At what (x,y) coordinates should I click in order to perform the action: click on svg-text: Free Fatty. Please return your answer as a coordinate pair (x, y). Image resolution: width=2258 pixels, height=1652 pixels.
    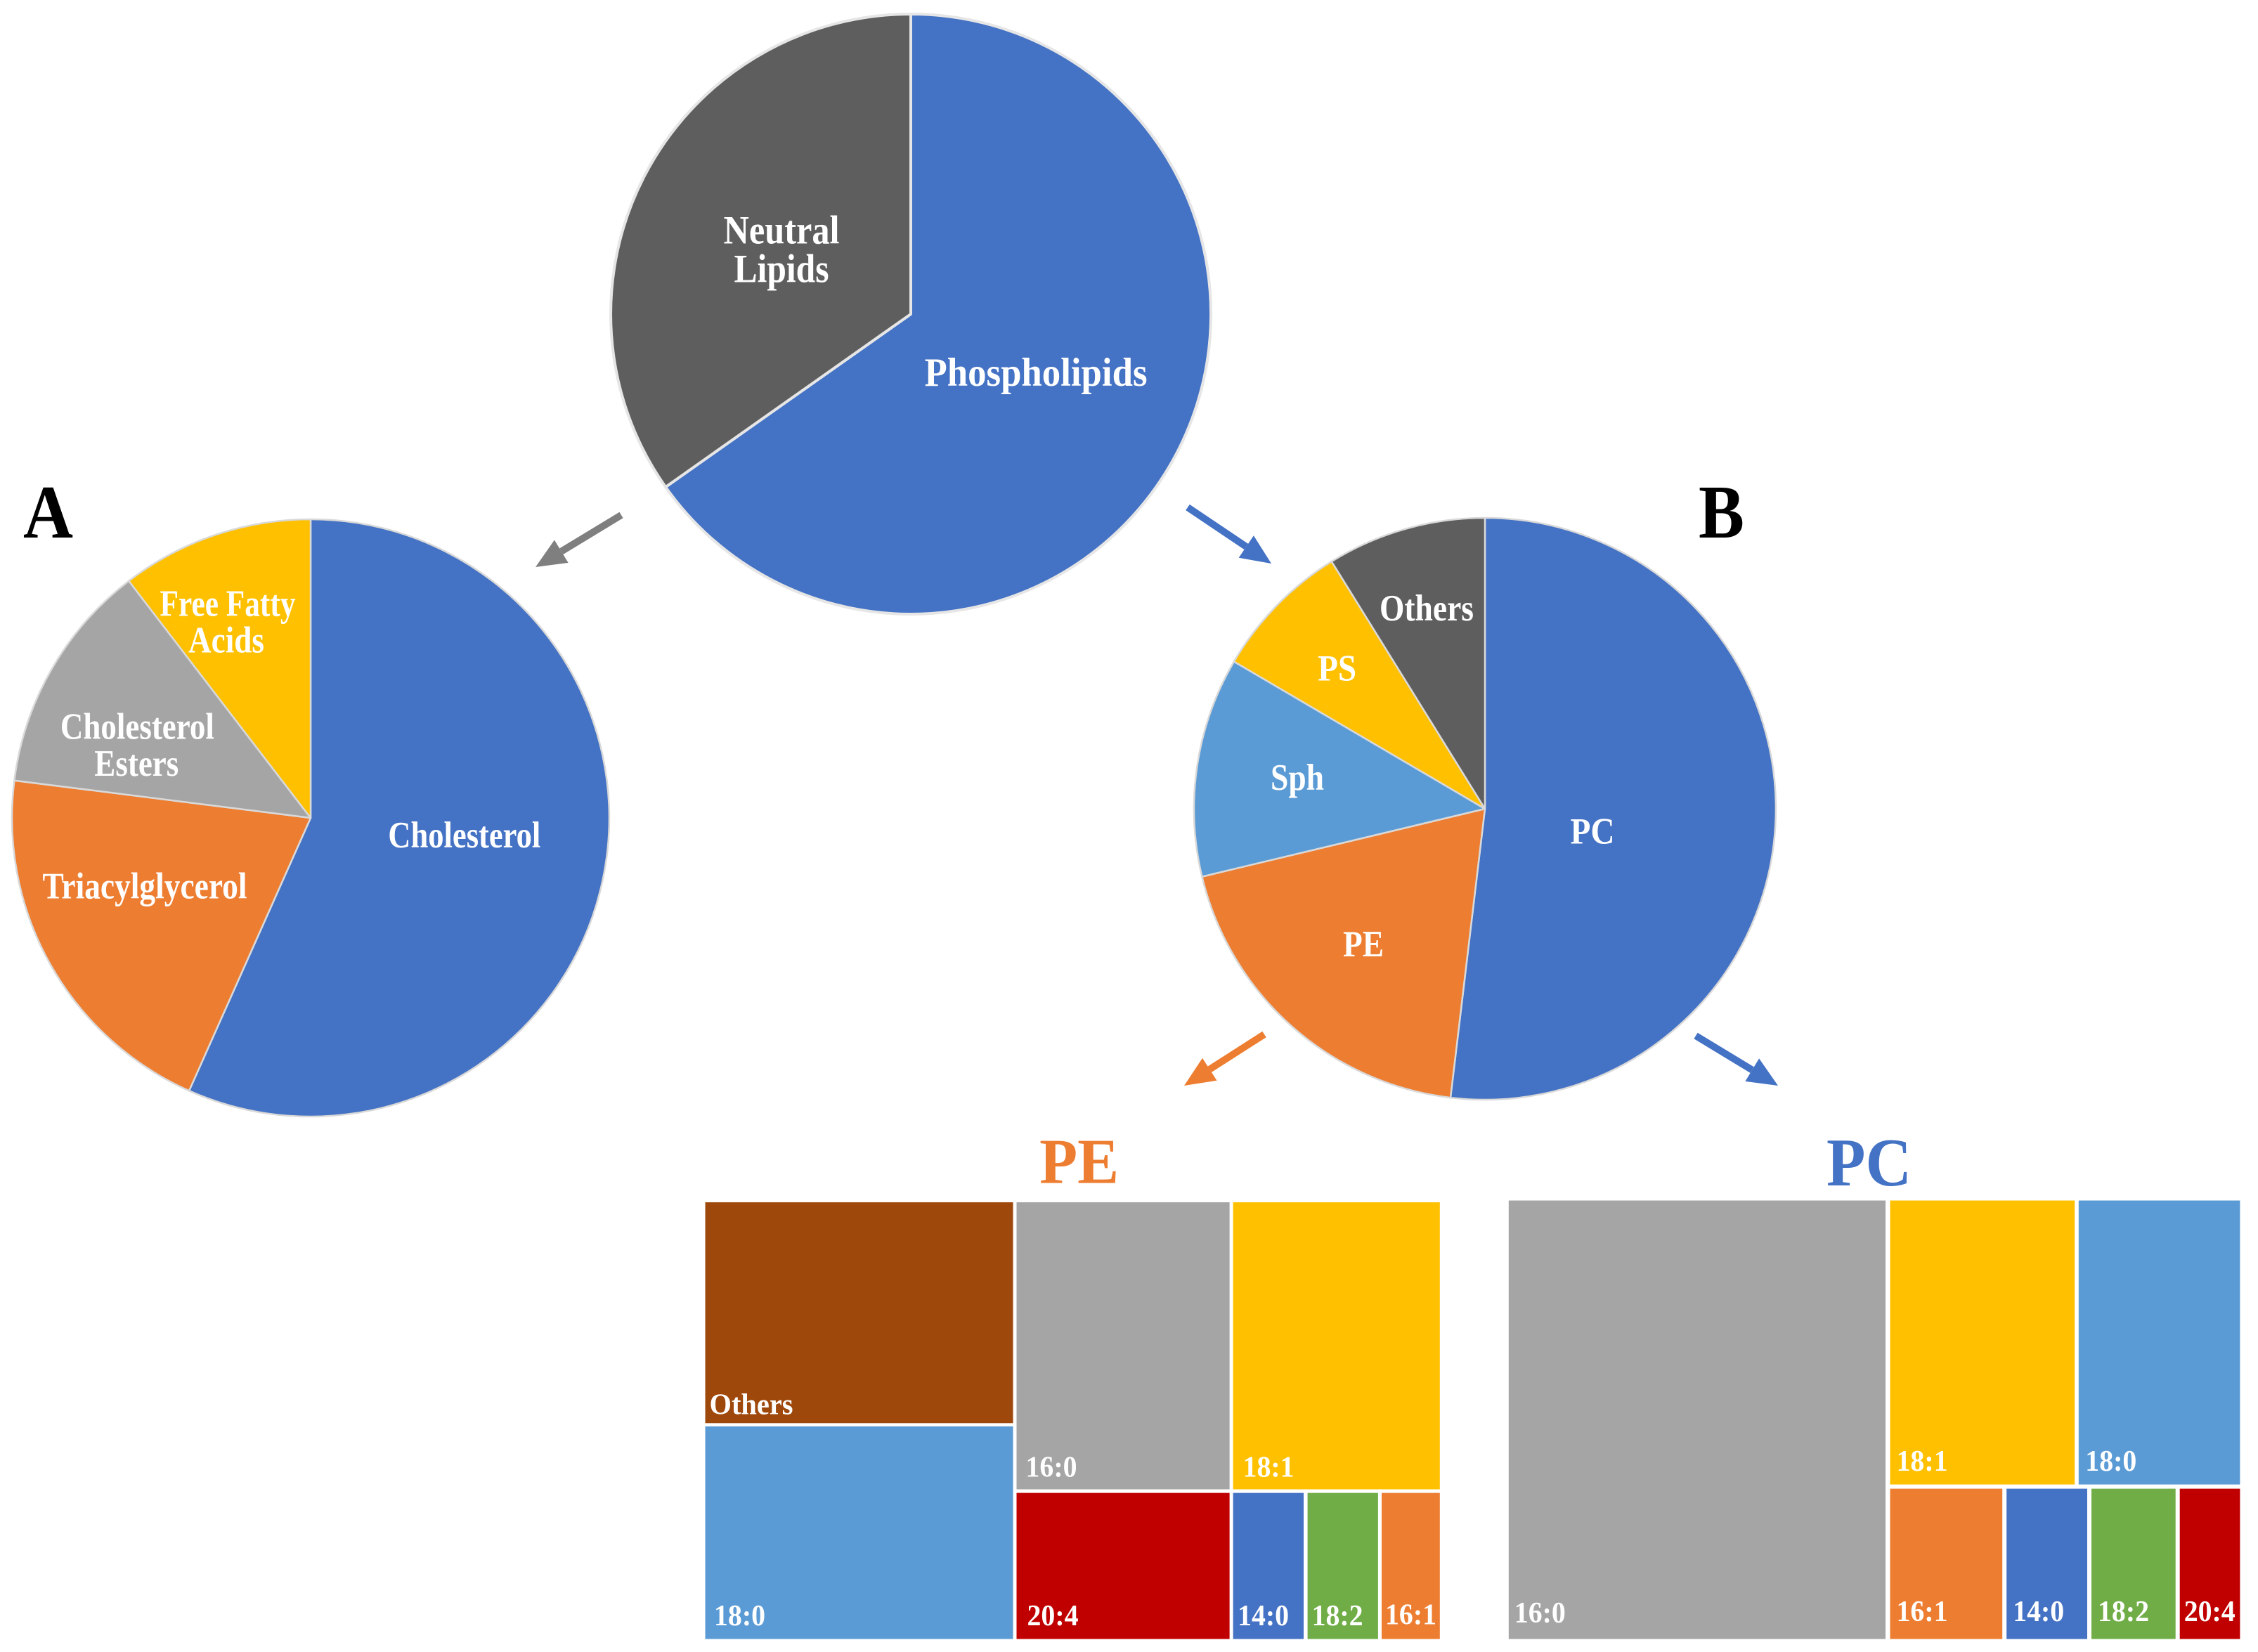
    Looking at the image, I should click on (228, 604).